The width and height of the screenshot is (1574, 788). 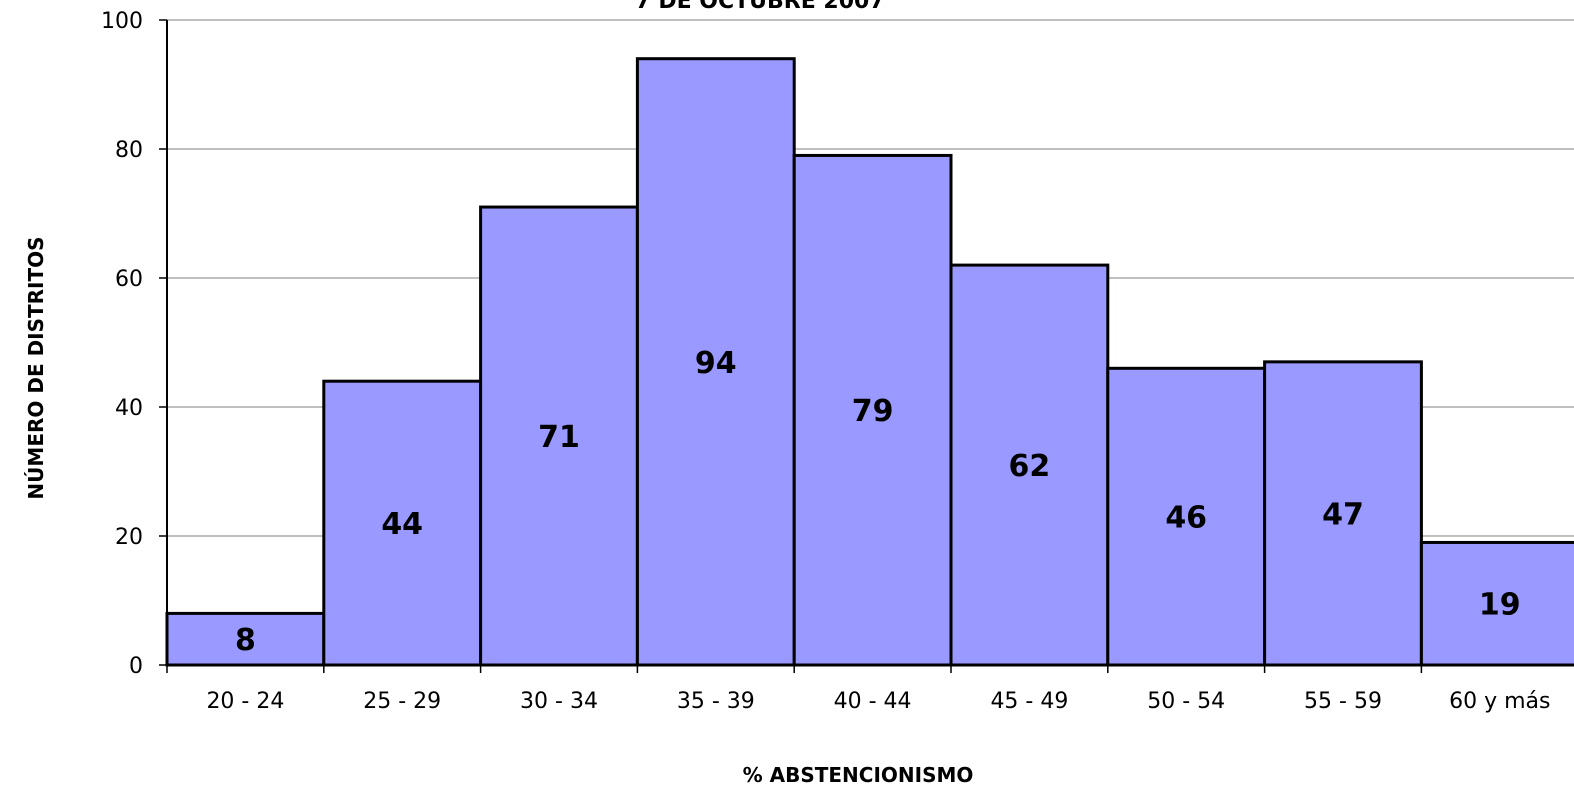 I want to click on data-label: 47, so click(x=1343, y=514).